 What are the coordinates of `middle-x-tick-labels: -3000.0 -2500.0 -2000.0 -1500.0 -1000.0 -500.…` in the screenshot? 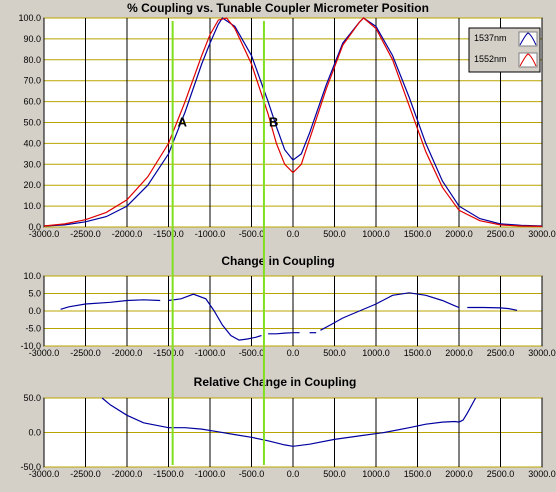 It's located at (292, 353).